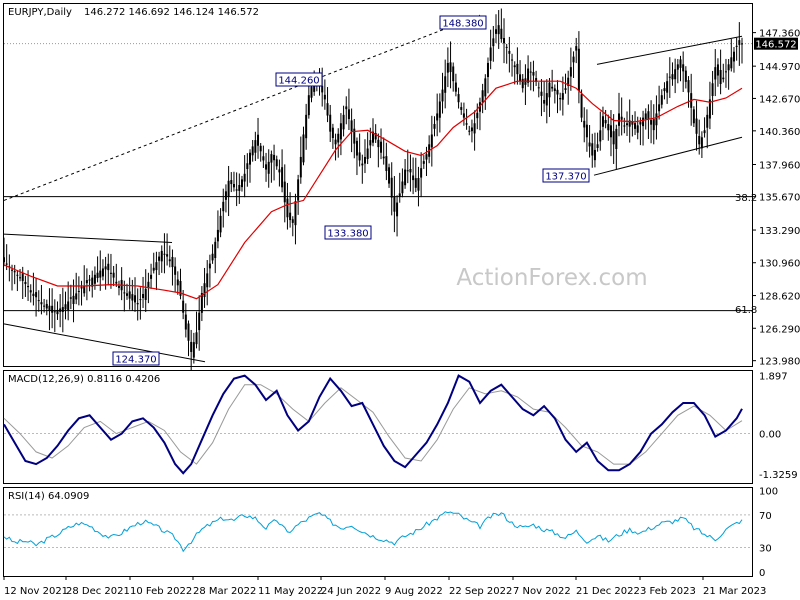 This screenshot has height=600, width=800. Describe the element at coordinates (36, 591) in the screenshot. I see `x-axis-label-0: 12 Nov 2021` at that location.